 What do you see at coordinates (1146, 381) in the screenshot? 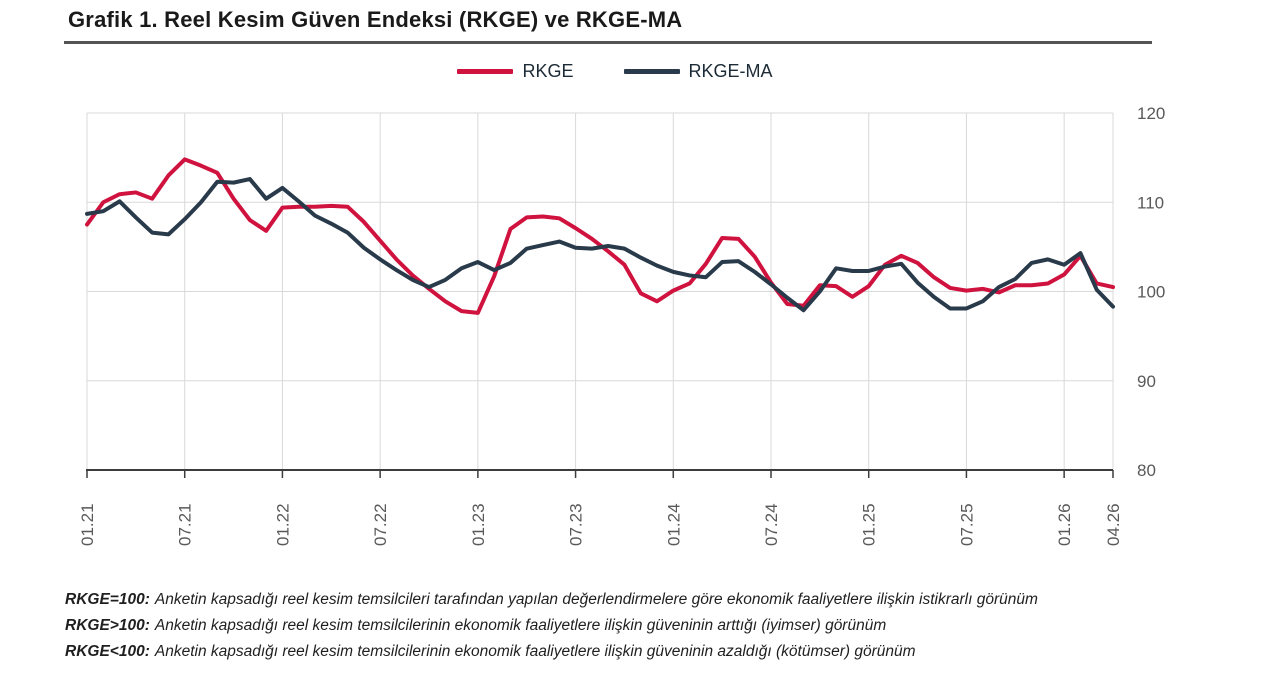
I see `y-tick-label: 90` at bounding box center [1146, 381].